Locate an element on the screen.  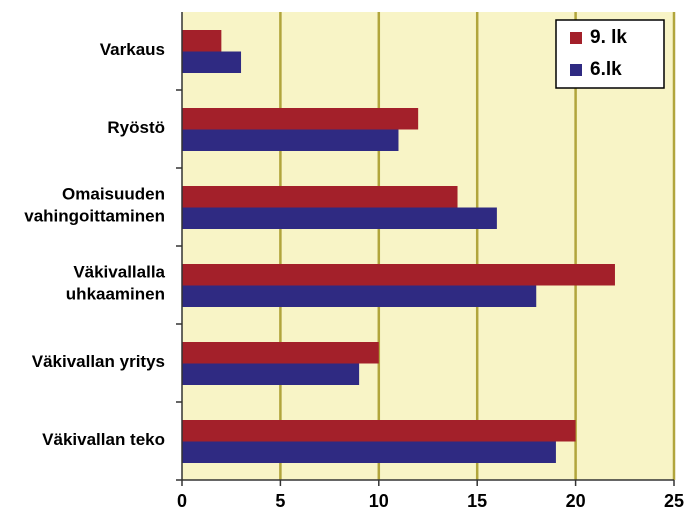
legend-box is located at coordinates (610, 54).